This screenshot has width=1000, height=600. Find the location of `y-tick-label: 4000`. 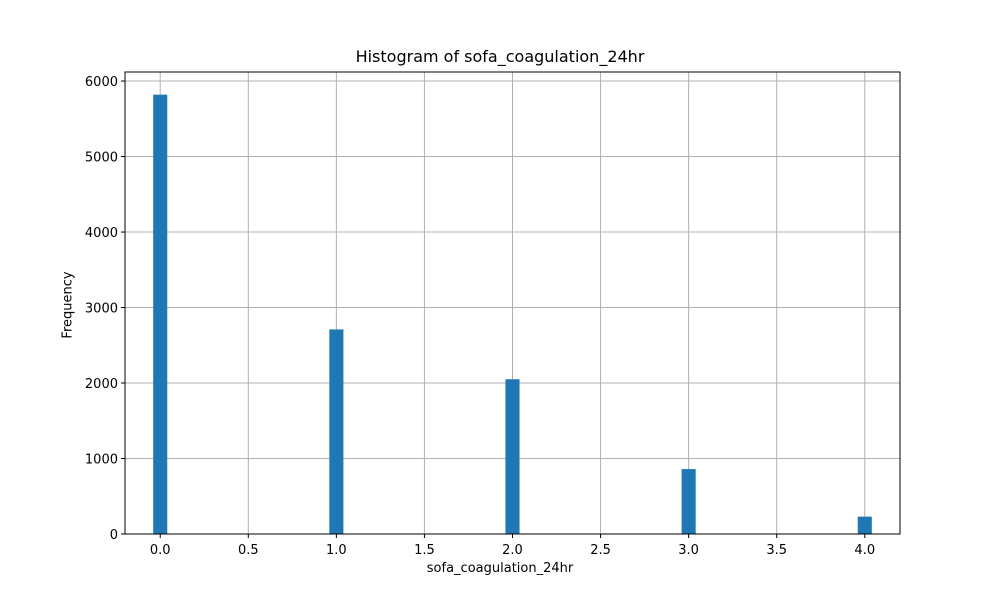

y-tick-label: 4000 is located at coordinates (101, 233).